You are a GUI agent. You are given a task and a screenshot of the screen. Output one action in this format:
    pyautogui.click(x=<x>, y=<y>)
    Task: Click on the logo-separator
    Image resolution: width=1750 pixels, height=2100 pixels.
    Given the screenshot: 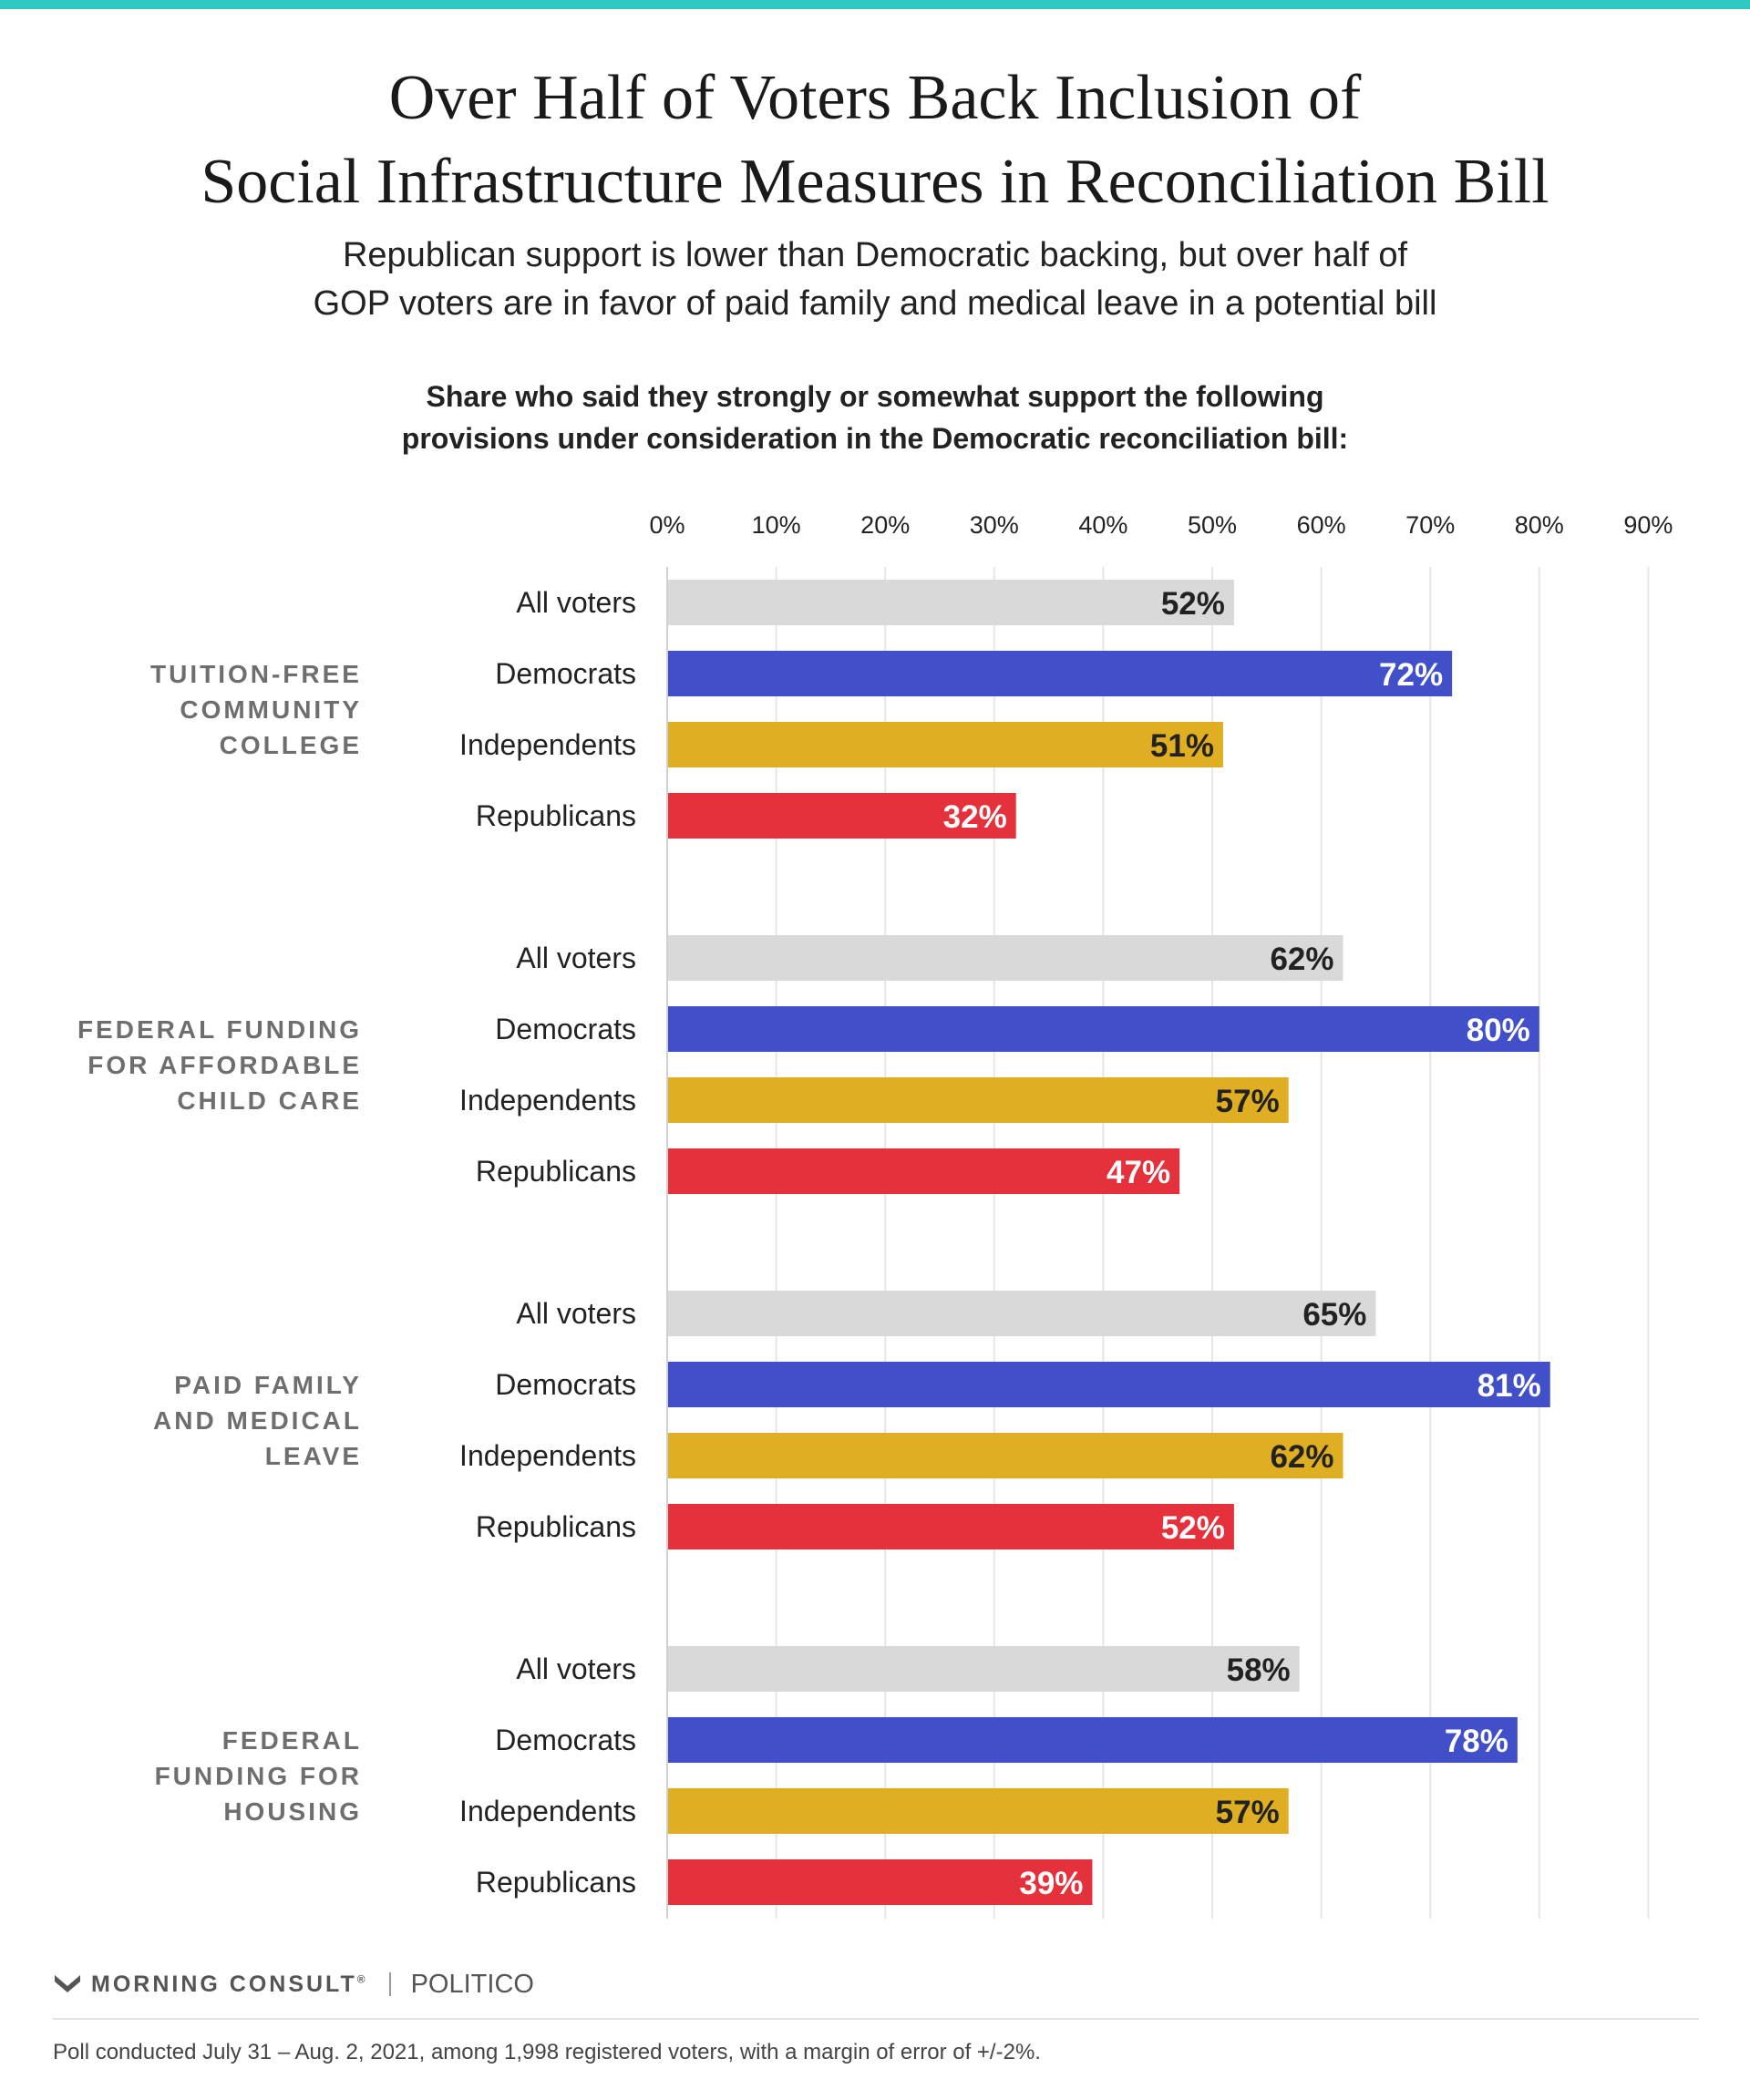 What is the action you would take?
    pyautogui.click(x=389, y=1984)
    